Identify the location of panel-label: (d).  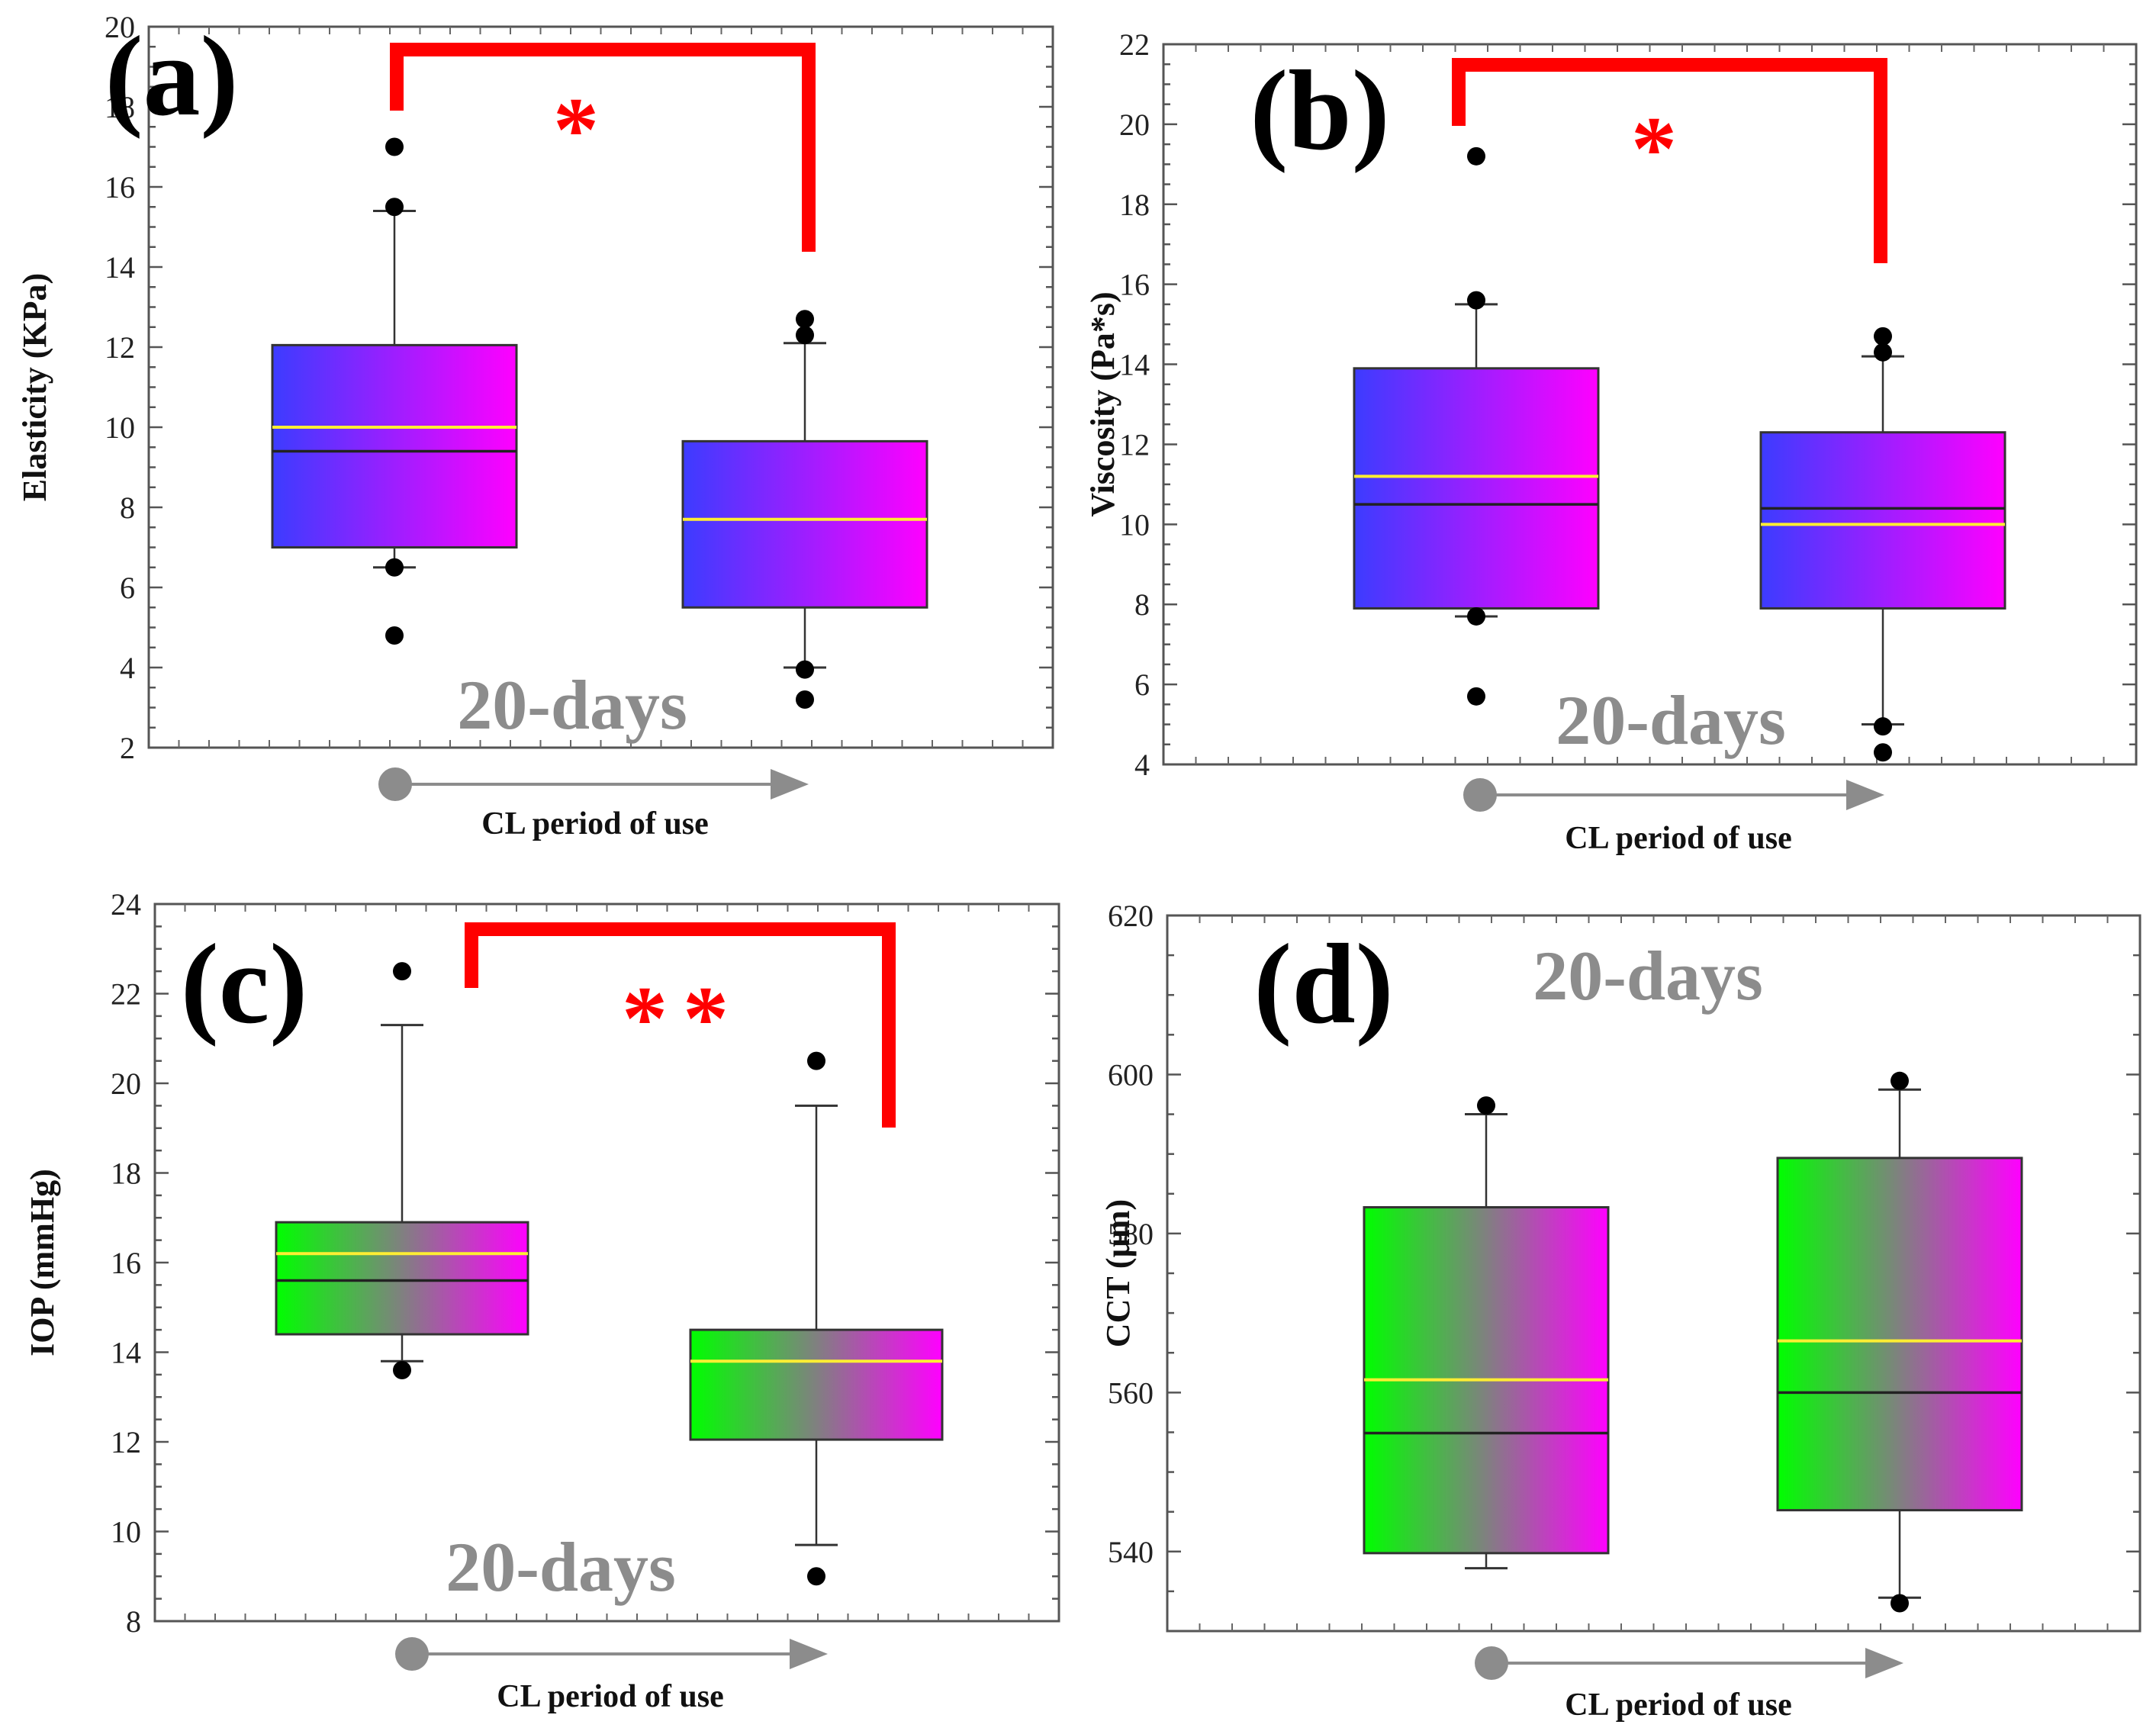
(1323, 984).